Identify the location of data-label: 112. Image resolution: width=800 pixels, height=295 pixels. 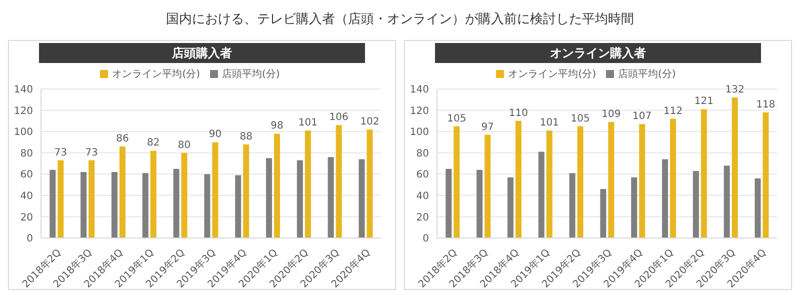
(673, 111).